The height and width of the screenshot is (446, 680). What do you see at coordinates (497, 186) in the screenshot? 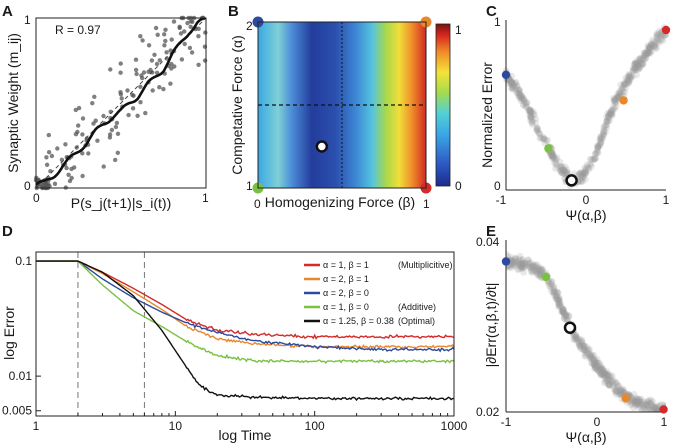
I see `panel-c-ytick-bottom: 0` at bounding box center [497, 186].